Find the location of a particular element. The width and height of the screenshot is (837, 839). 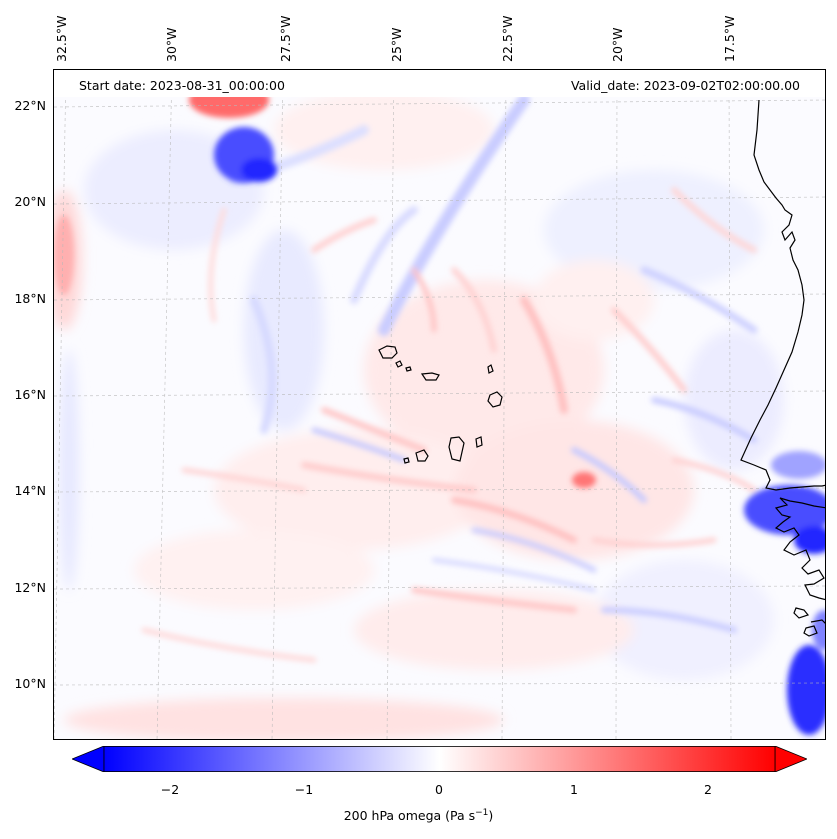

colorbar-label: 200 hPa omega (Pa s−1) is located at coordinates (418, 815).